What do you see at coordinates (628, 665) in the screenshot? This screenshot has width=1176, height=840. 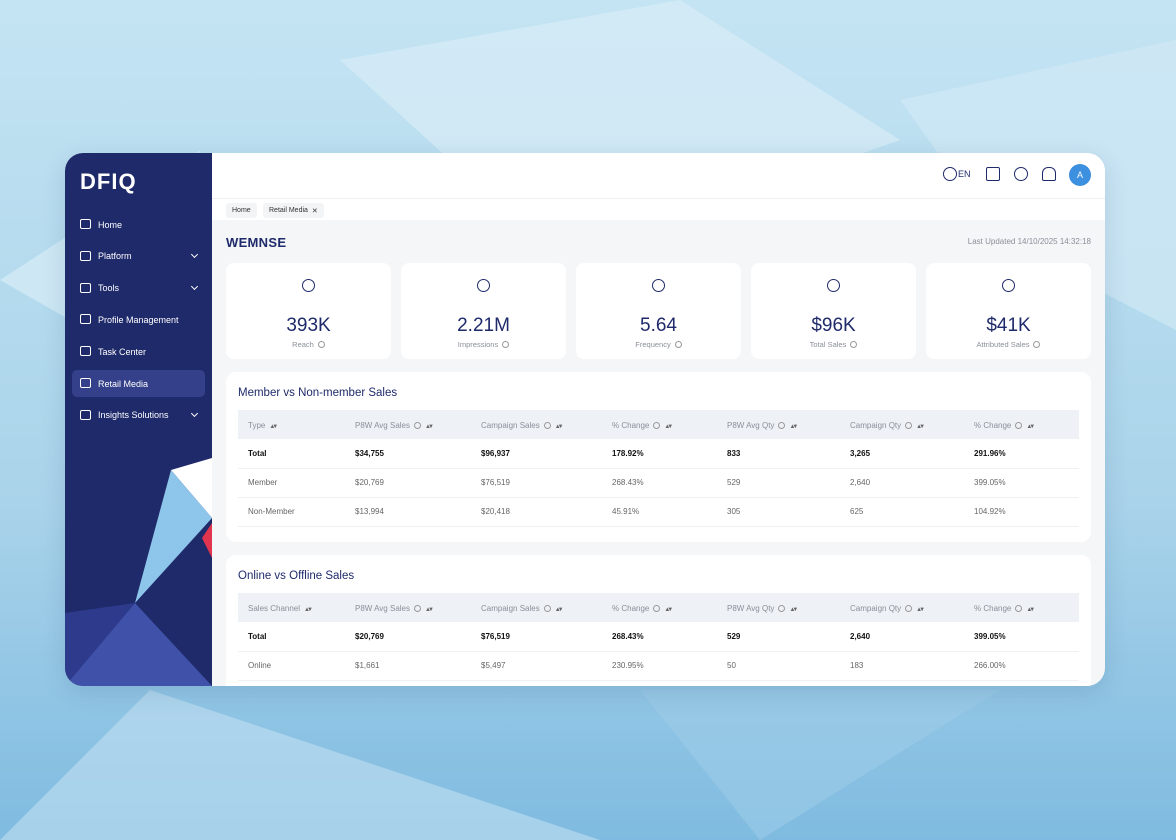 I see `table-cell: 230.95%` at bounding box center [628, 665].